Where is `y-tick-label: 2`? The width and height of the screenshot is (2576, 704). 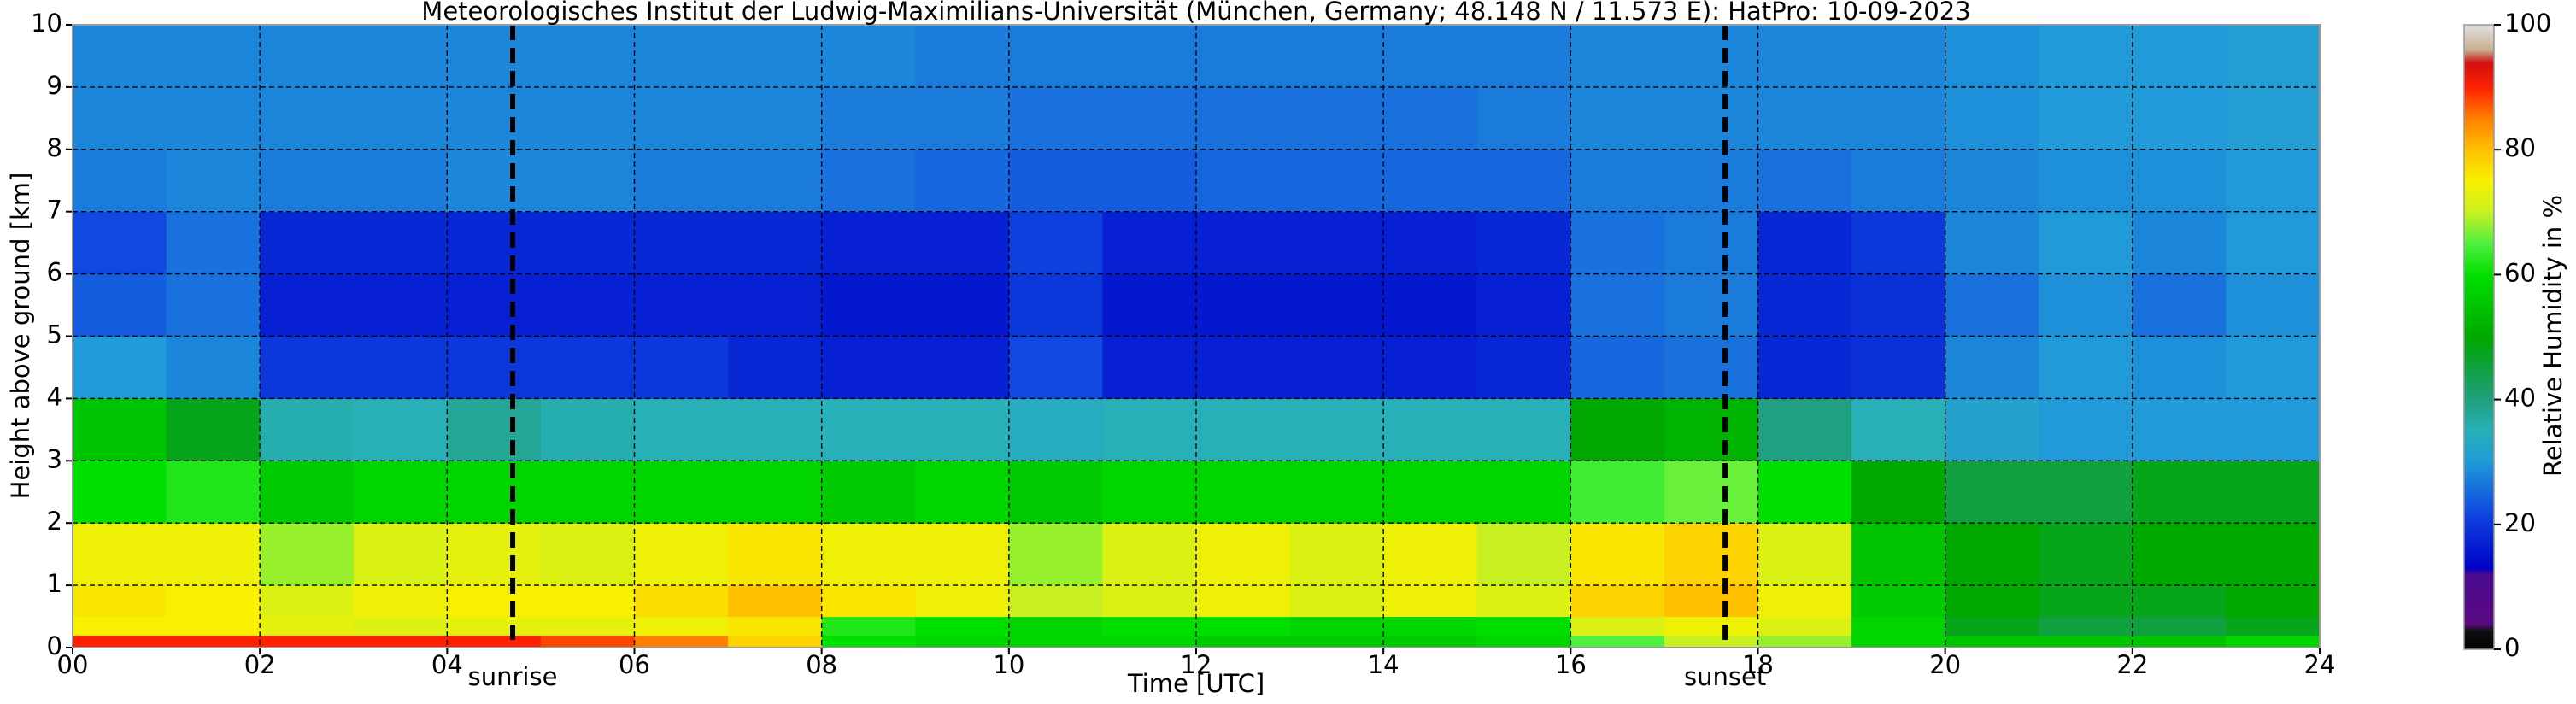 y-tick-label: 2 is located at coordinates (54, 521).